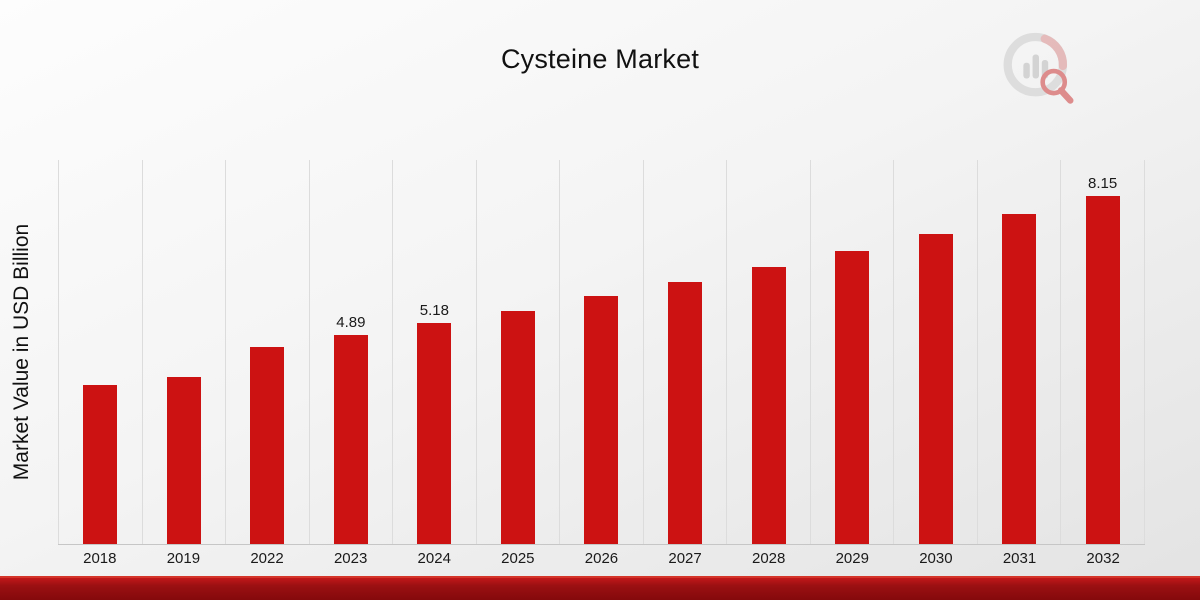 Image resolution: width=1200 pixels, height=600 pixels. What do you see at coordinates (100, 464) in the screenshot?
I see `bar-2018` at bounding box center [100, 464].